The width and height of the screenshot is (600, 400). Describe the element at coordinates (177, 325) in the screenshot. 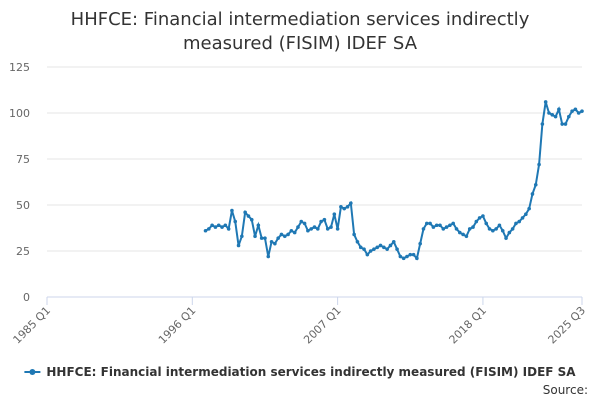

I see `x-tick-label: 1996 Q1` at that location.